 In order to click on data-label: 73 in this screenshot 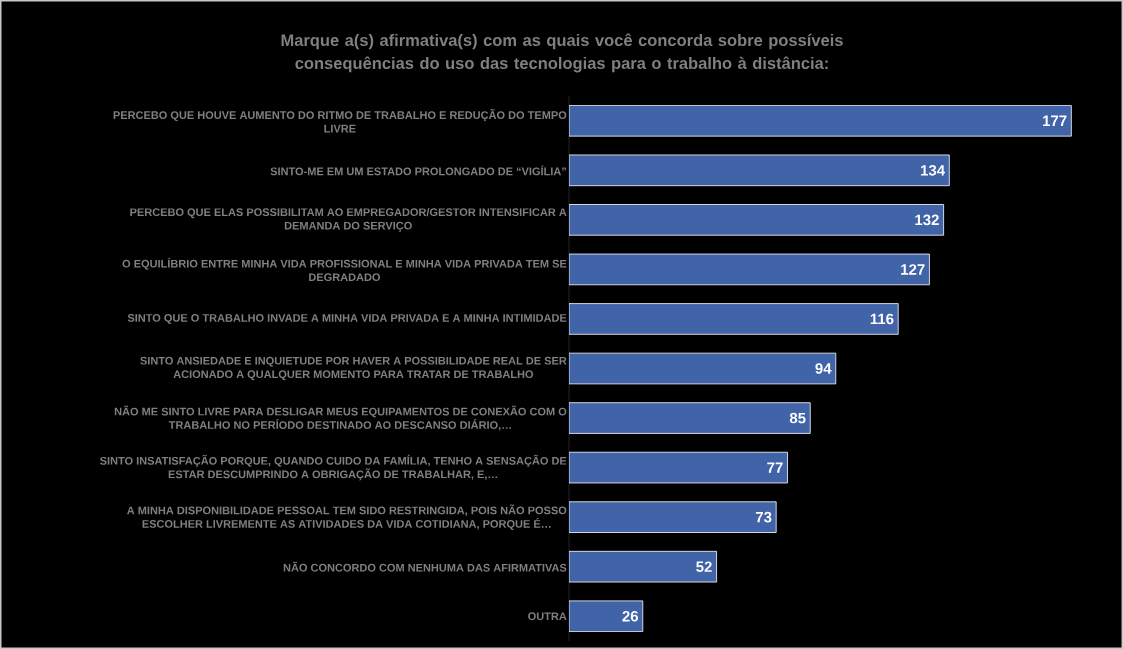, I will do `click(763, 517)`.